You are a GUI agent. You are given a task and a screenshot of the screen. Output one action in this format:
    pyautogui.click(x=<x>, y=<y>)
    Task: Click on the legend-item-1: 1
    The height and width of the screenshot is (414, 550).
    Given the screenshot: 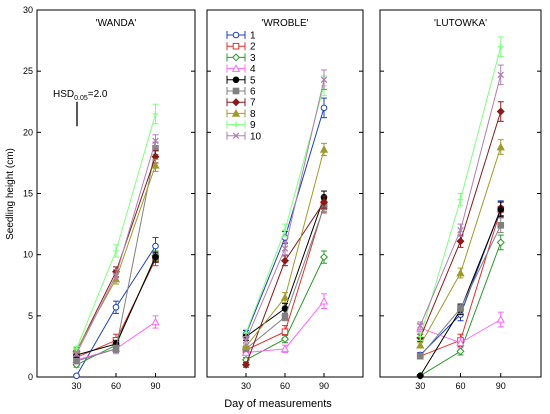 What is the action you would take?
    pyautogui.click(x=241, y=36)
    